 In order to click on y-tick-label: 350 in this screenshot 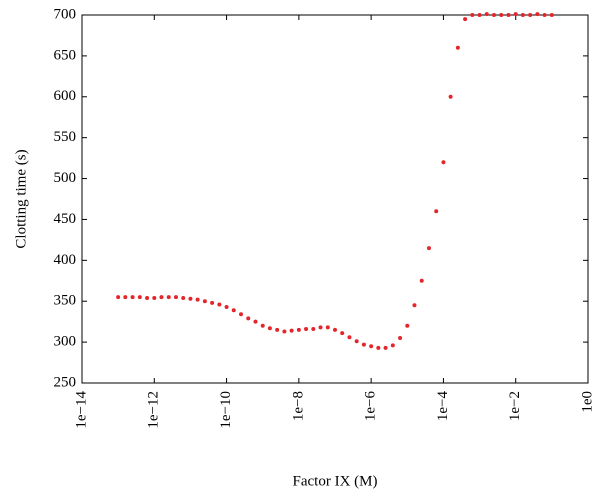, I will do `click(65, 301)`.